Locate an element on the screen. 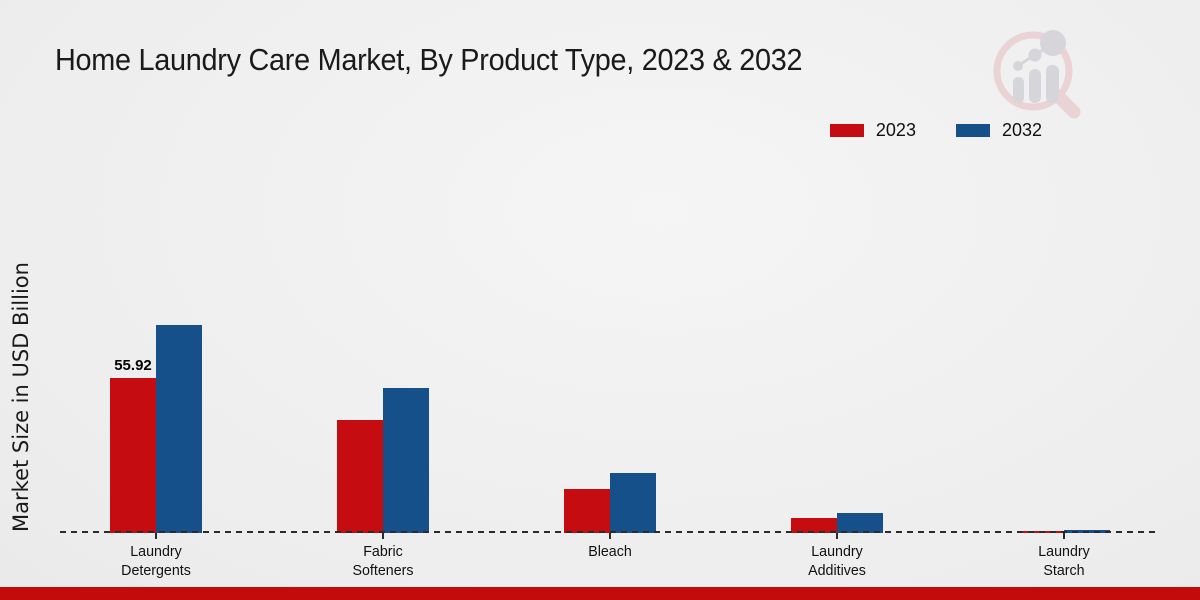 This screenshot has width=1200, height=600. legend-label: 2032 is located at coordinates (1021, 130).